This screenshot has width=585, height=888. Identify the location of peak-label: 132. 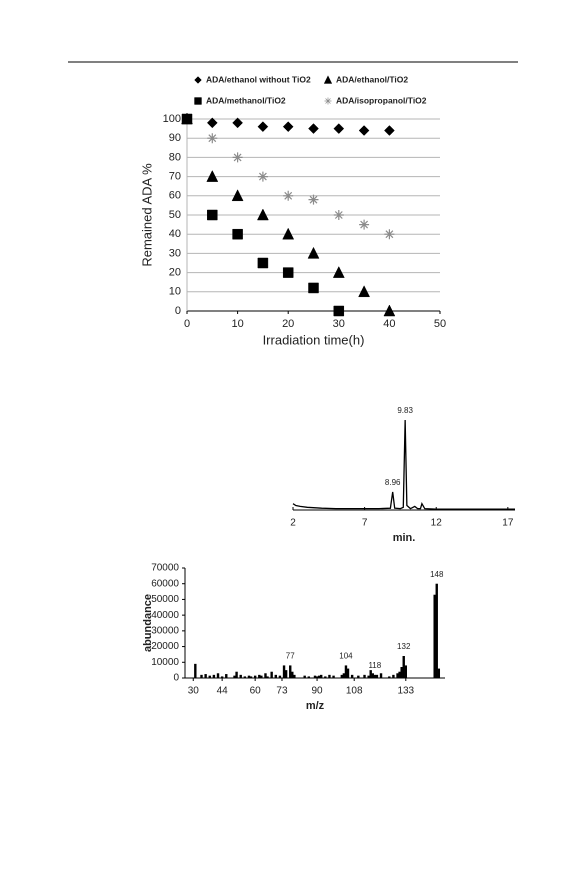
(404, 646).